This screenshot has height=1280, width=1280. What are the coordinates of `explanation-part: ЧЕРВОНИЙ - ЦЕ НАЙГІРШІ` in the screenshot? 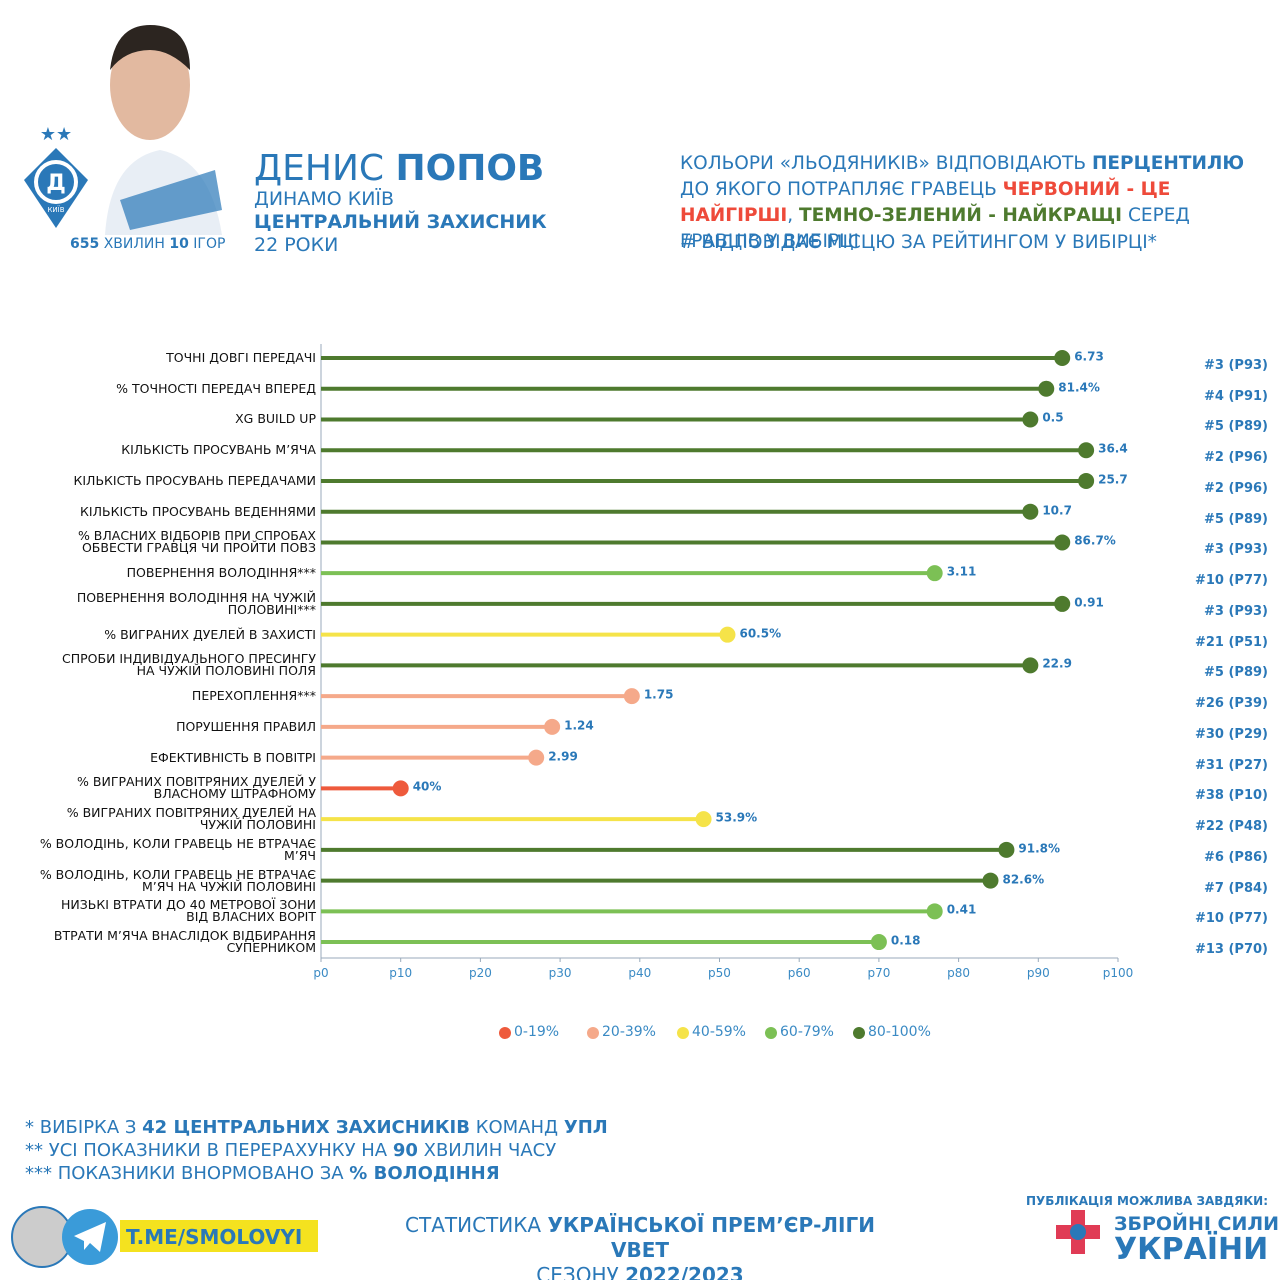 It's located at (925, 202).